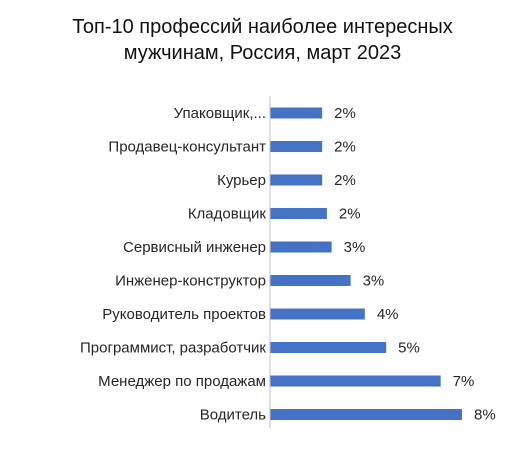  I want to click on category-label: Кладовщик, so click(227, 214).